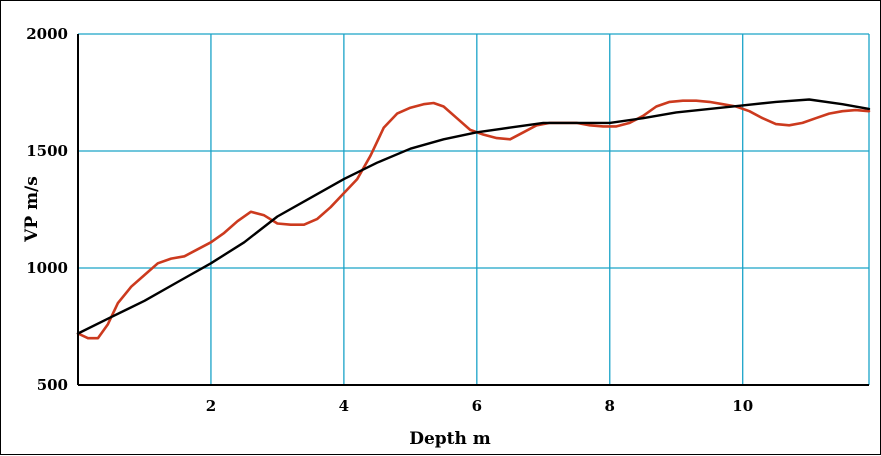  I want to click on x-tick-label: 6, so click(477, 406).